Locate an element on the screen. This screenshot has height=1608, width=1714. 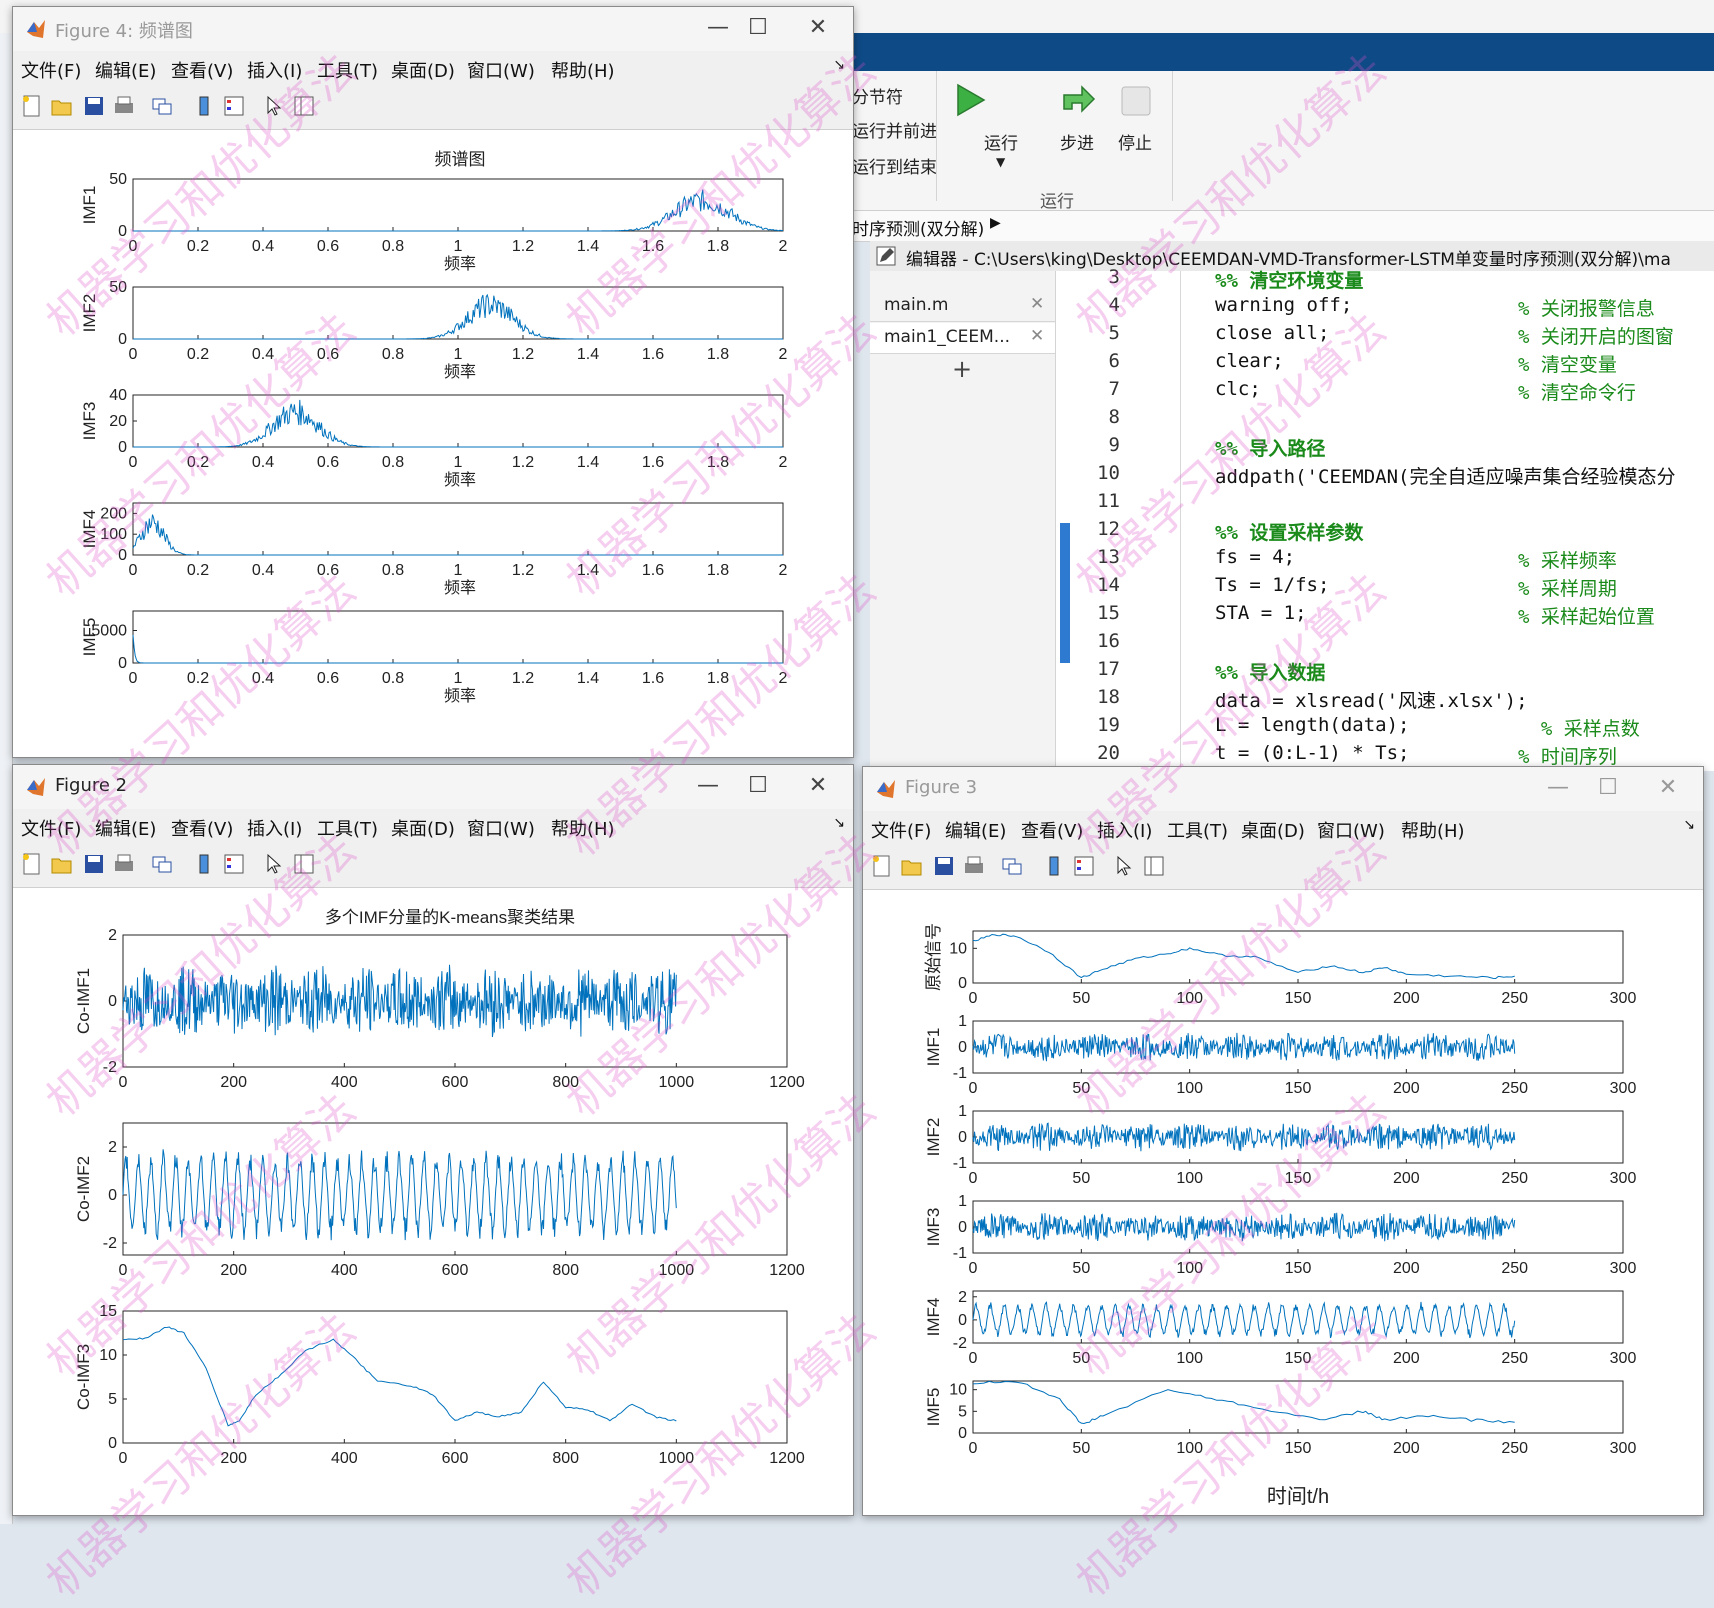
code-line: Ts = 1/fs; is located at coordinates (1272, 585).